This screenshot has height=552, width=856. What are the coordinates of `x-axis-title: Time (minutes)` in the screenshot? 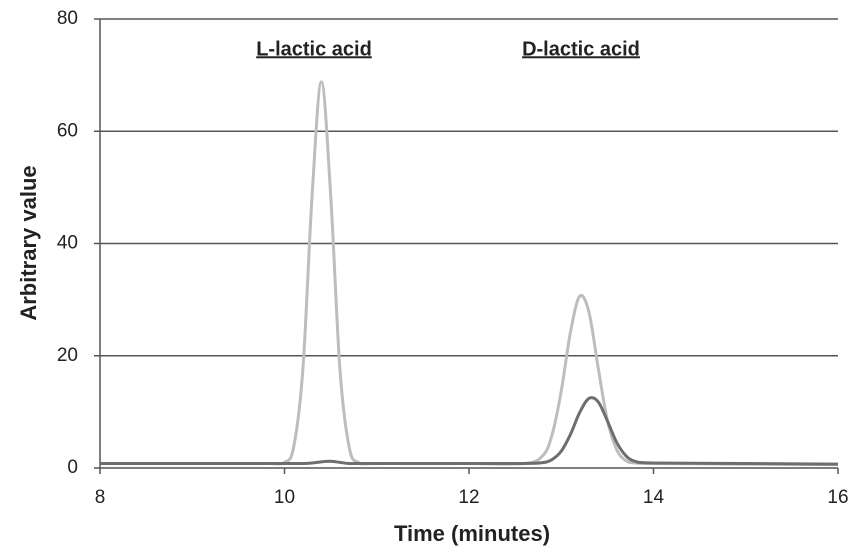 It's located at (472, 533).